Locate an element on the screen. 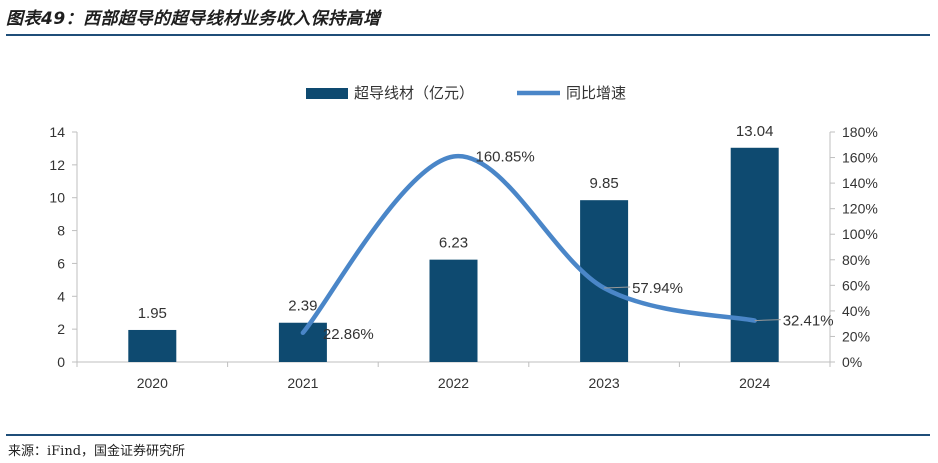 This screenshot has height=463, width=938. line-value-label: 32.41% is located at coordinates (808, 321).